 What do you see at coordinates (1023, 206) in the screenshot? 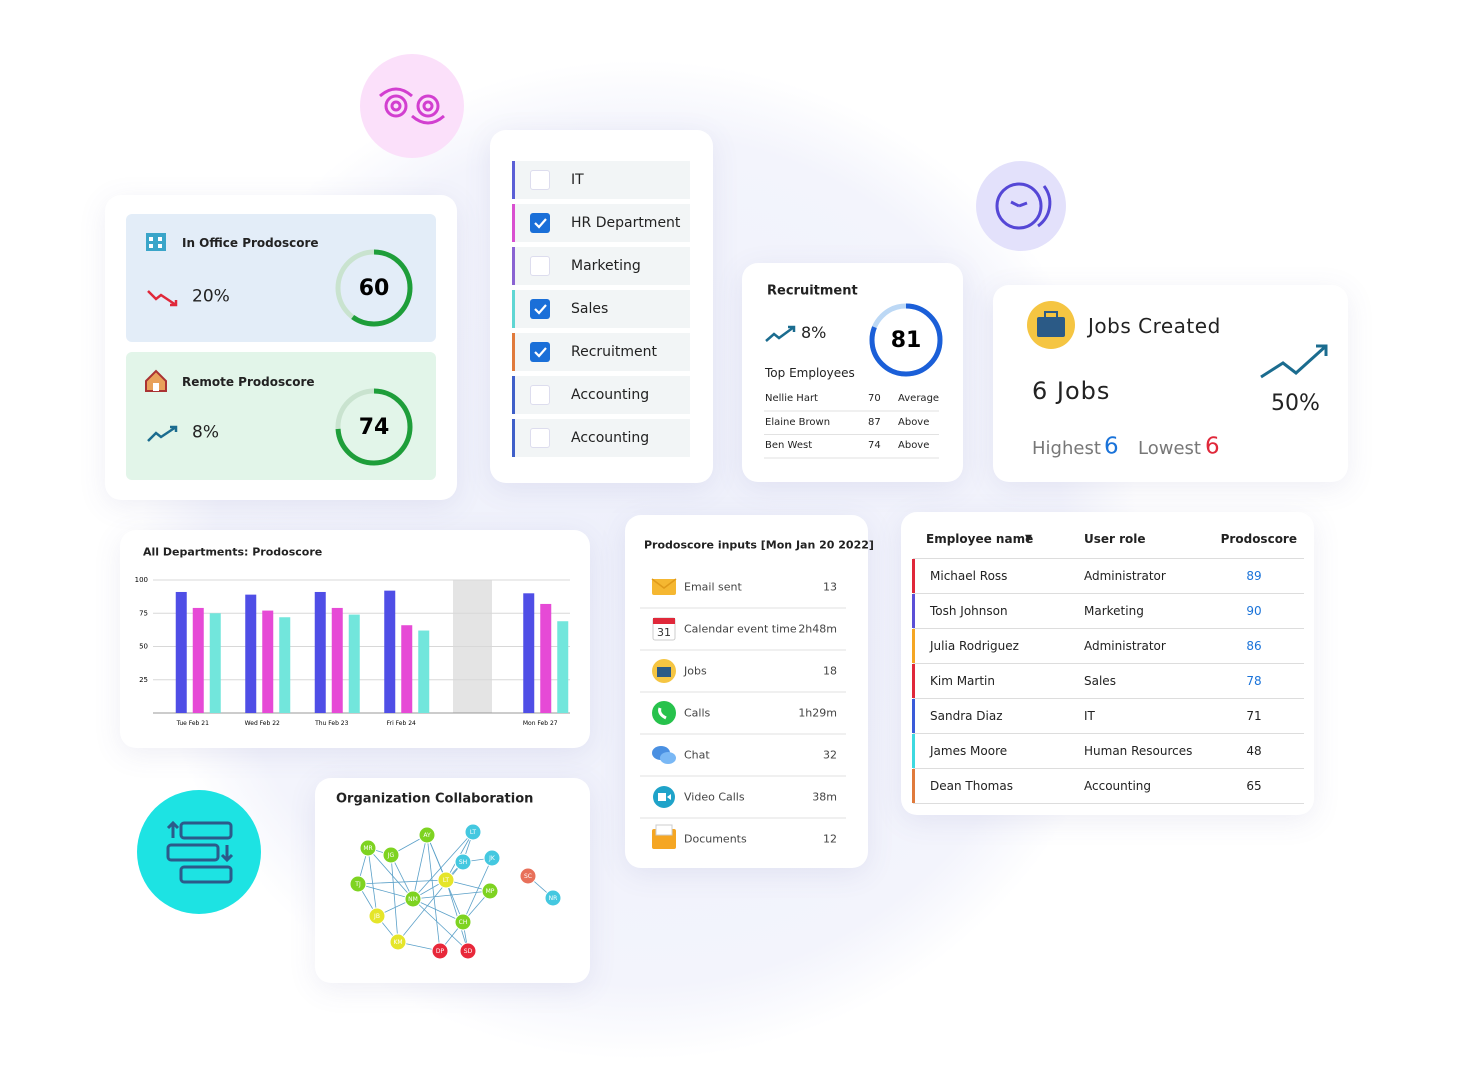
I see `clock-icon` at bounding box center [1023, 206].